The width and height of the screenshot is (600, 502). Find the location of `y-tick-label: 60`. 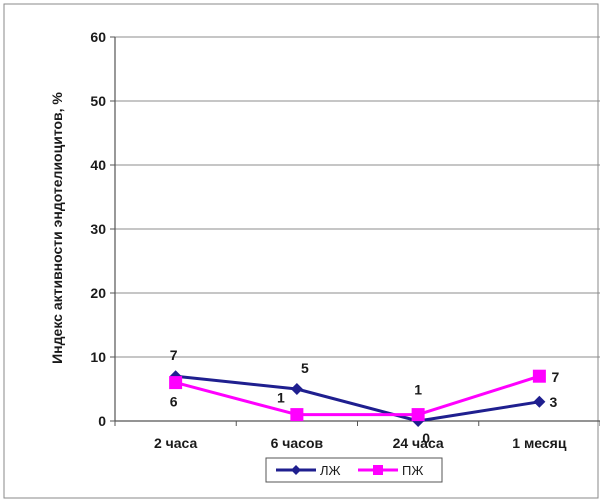

y-tick-label: 60 is located at coordinates (98, 37).